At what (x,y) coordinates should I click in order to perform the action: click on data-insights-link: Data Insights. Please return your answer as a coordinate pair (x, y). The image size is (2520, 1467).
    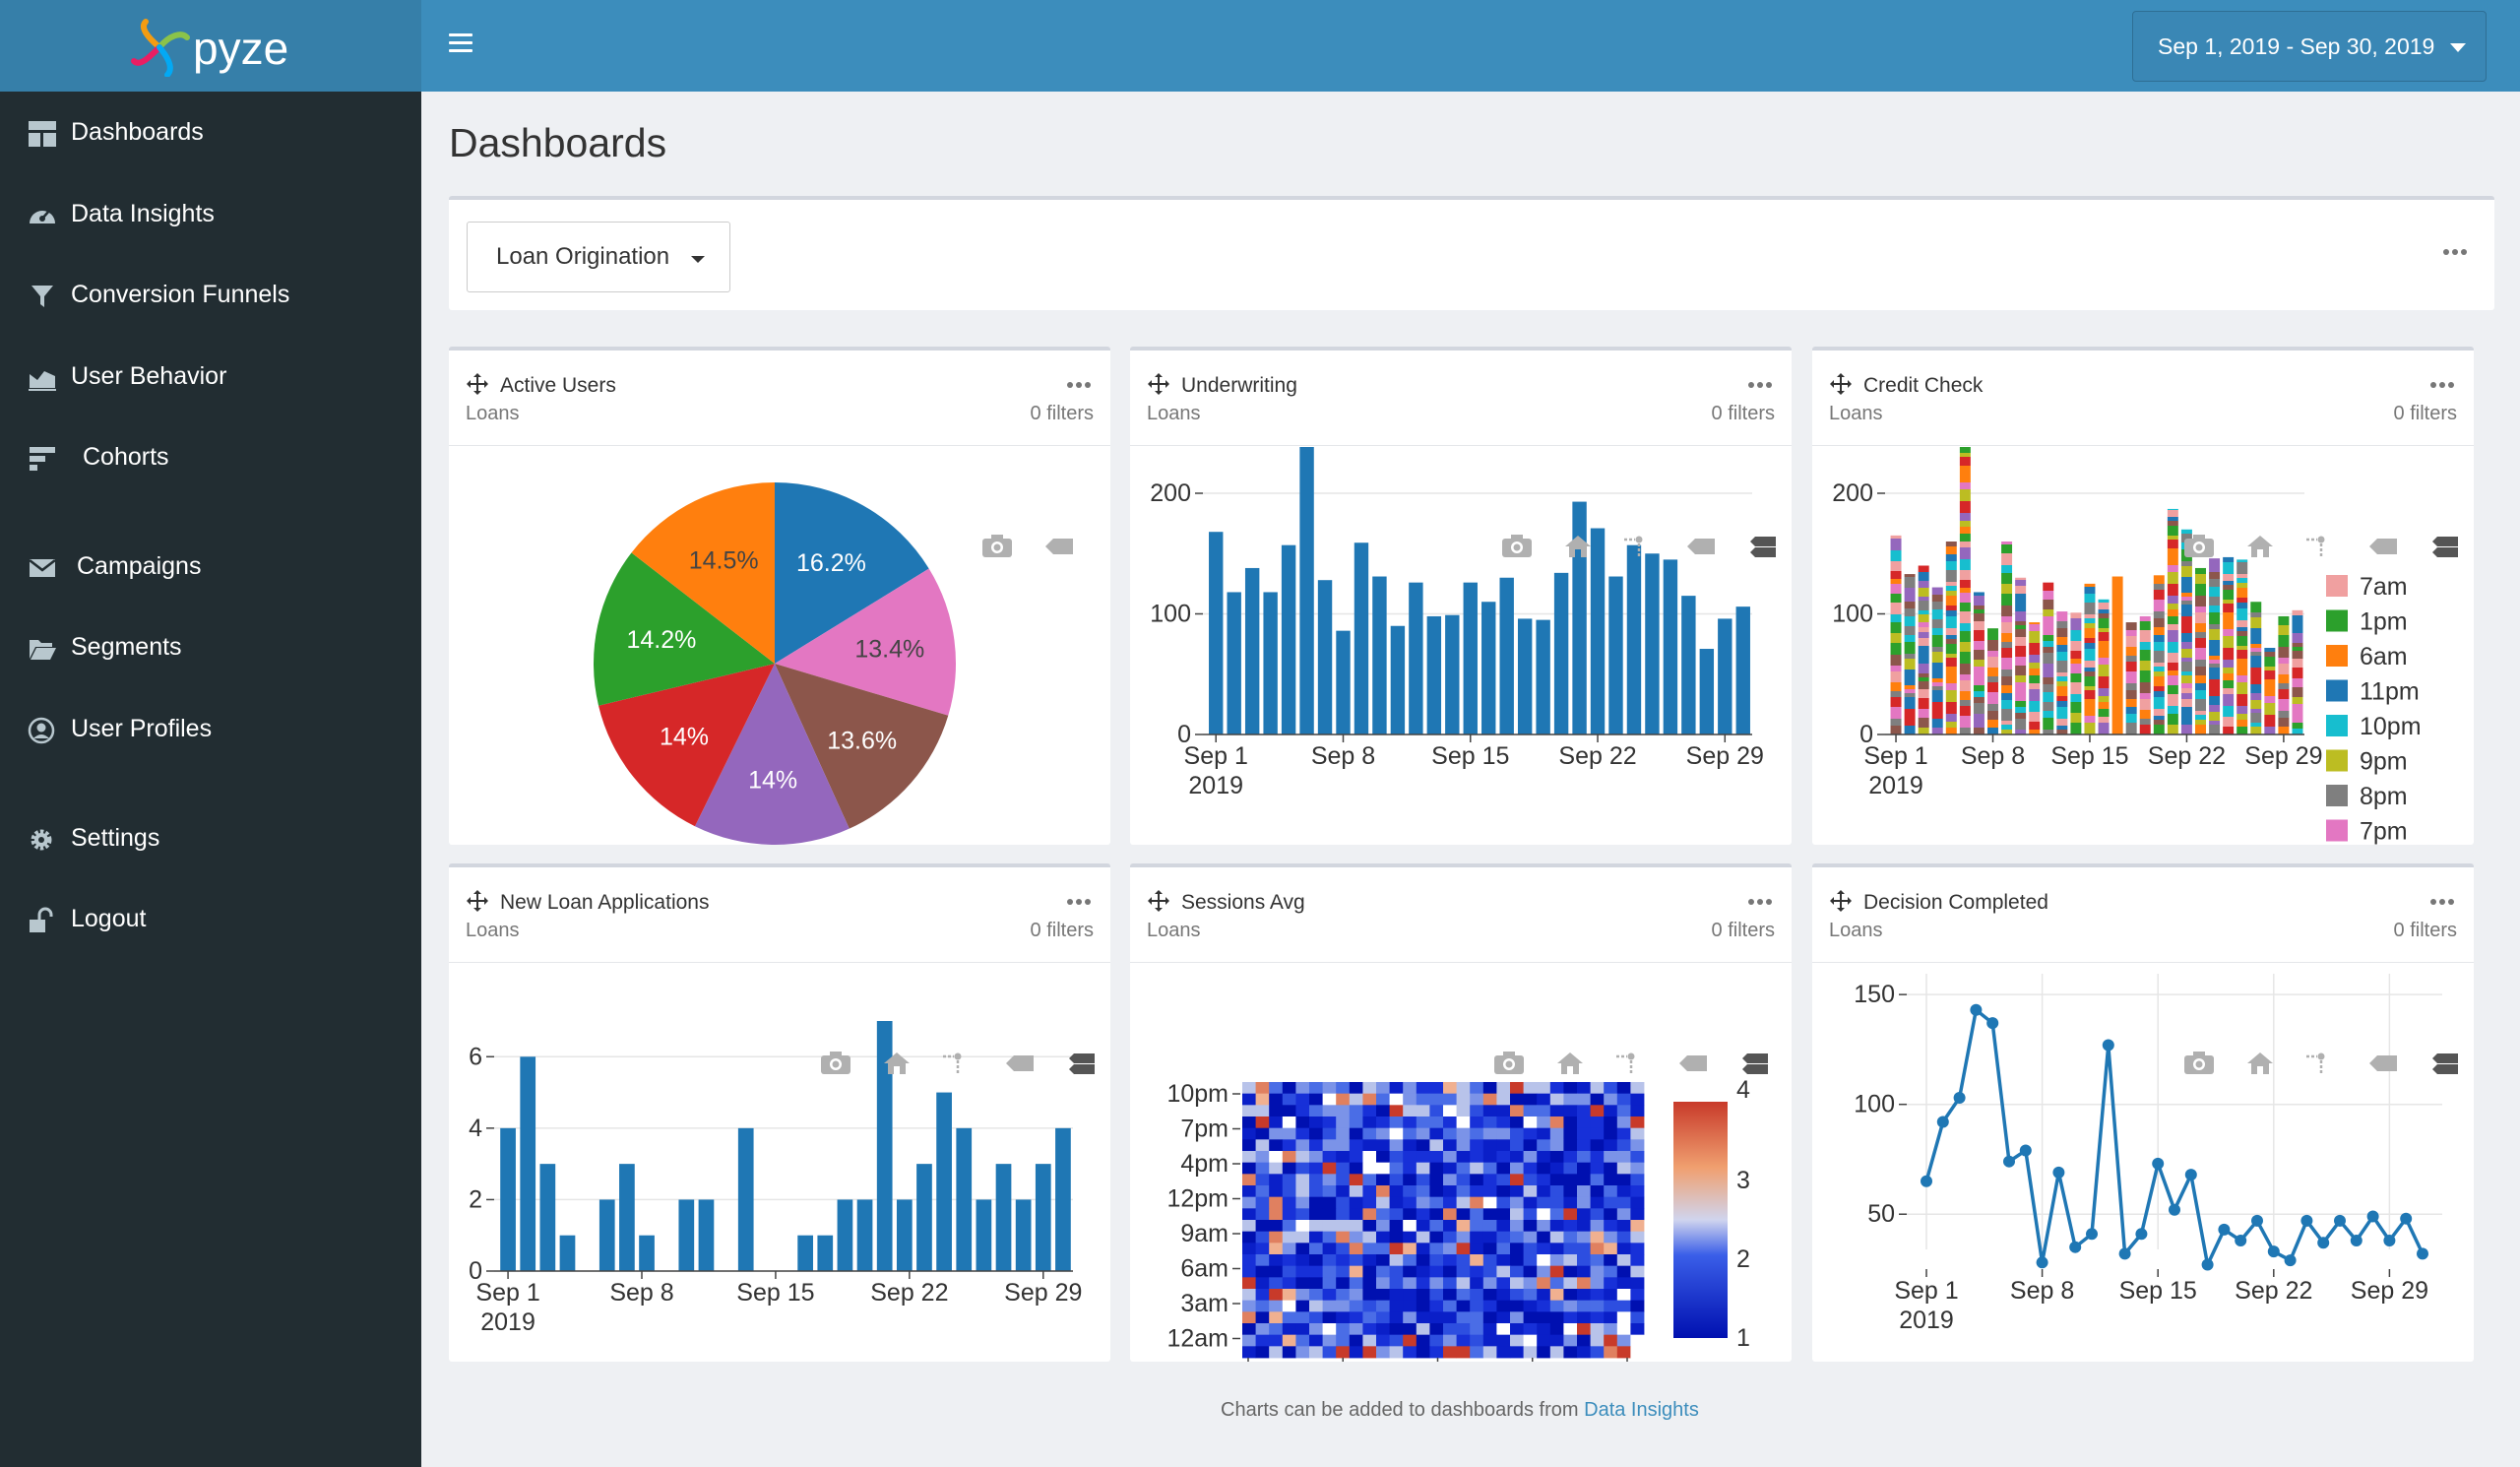
    Looking at the image, I should click on (1641, 1410).